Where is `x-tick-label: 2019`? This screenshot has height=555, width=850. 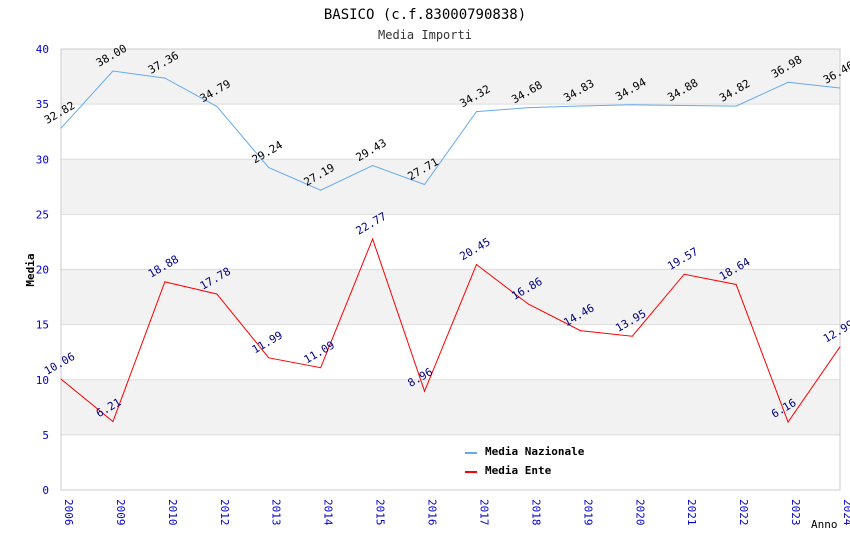
x-tick-label: 2019 is located at coordinates (587, 512).